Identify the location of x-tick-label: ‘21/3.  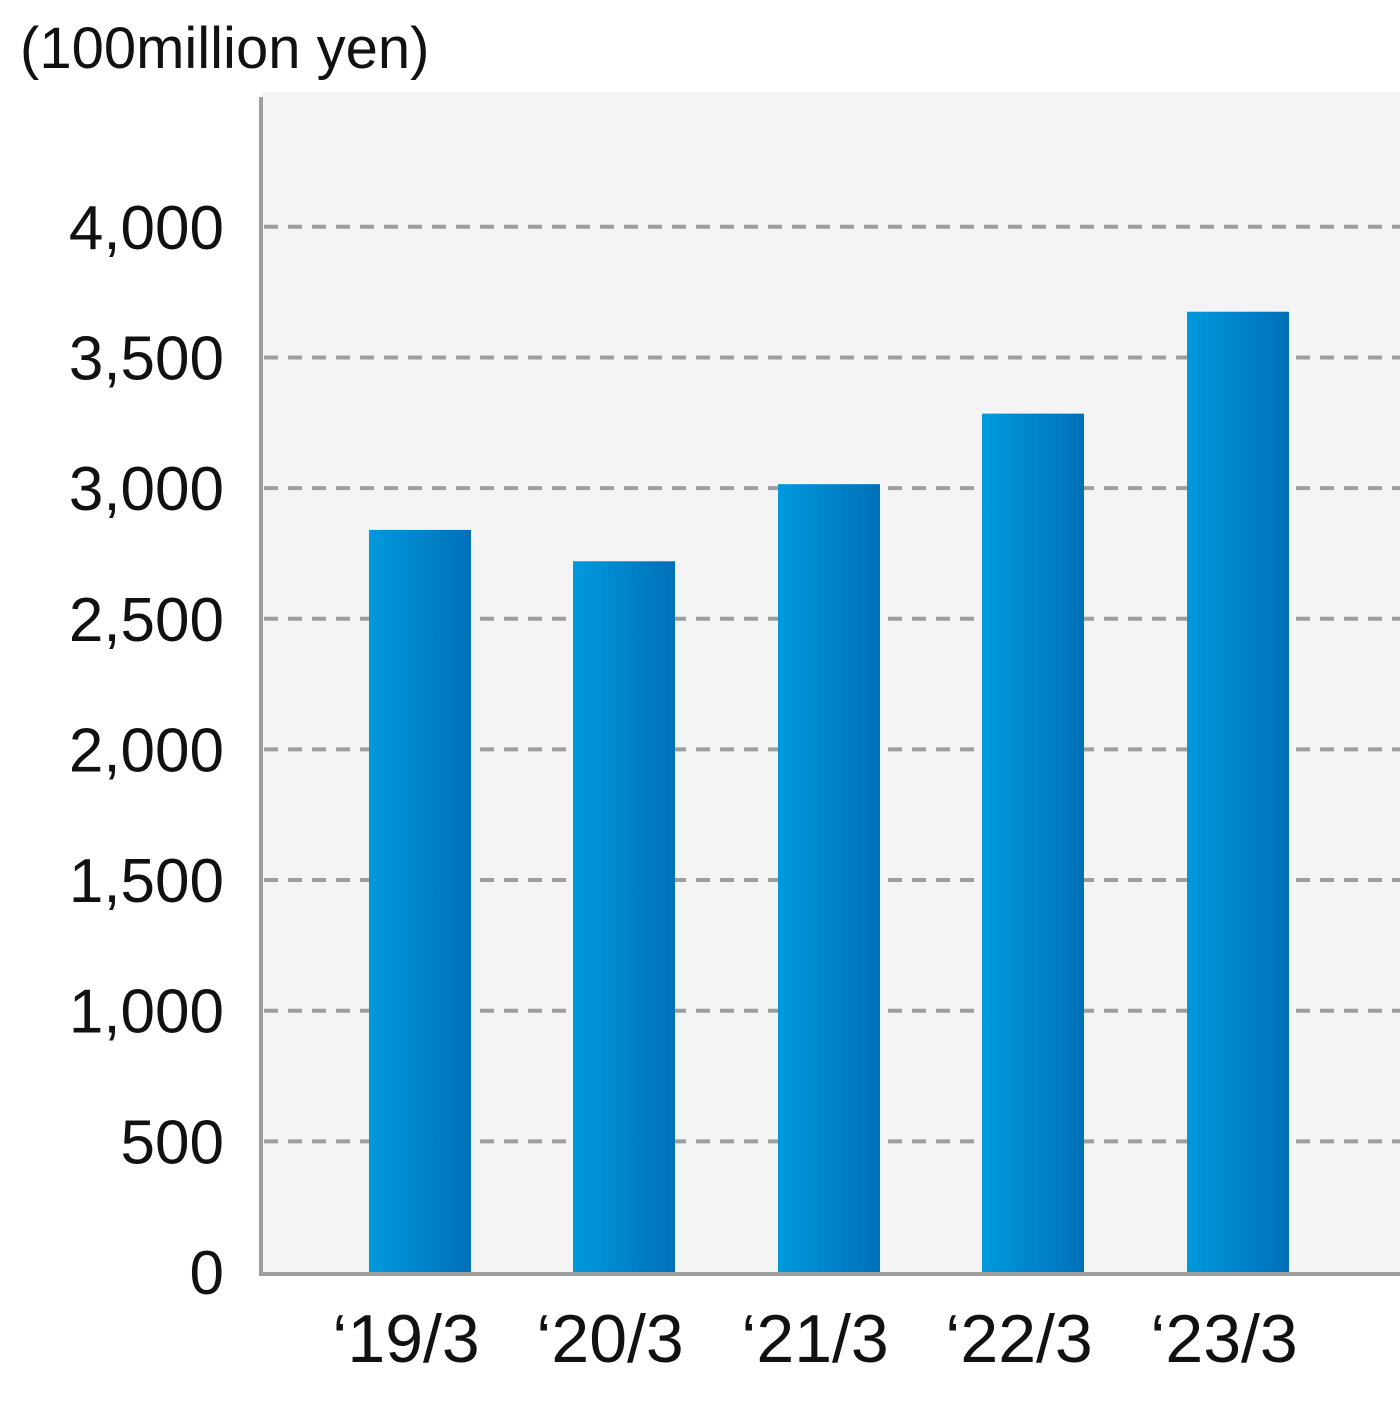
(814, 1339).